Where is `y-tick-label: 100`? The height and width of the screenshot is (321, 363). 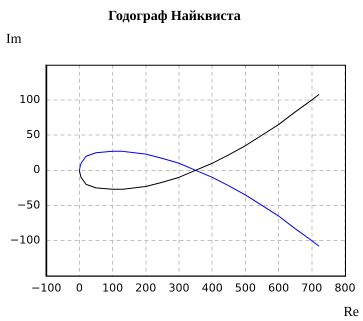
y-tick-label: 100 is located at coordinates (29, 99).